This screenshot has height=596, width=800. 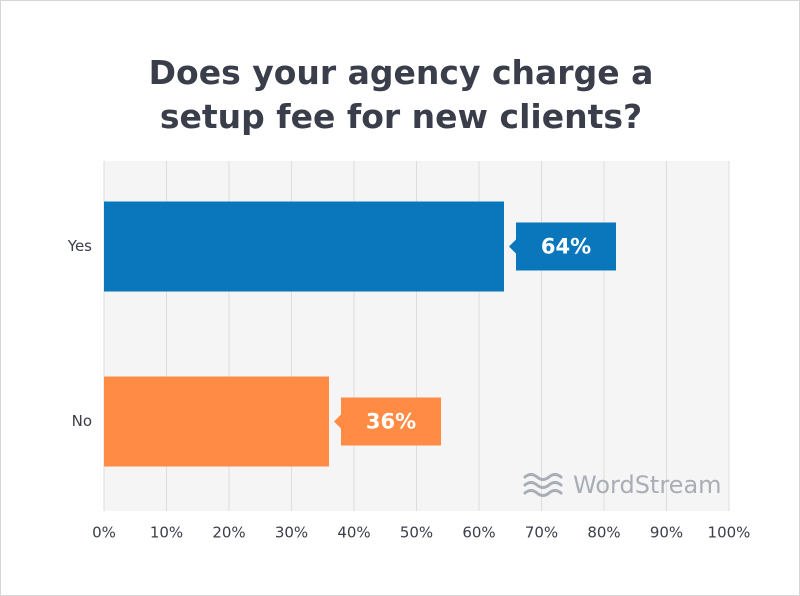 What do you see at coordinates (729, 533) in the screenshot?
I see `x-tick-label: 100%` at bounding box center [729, 533].